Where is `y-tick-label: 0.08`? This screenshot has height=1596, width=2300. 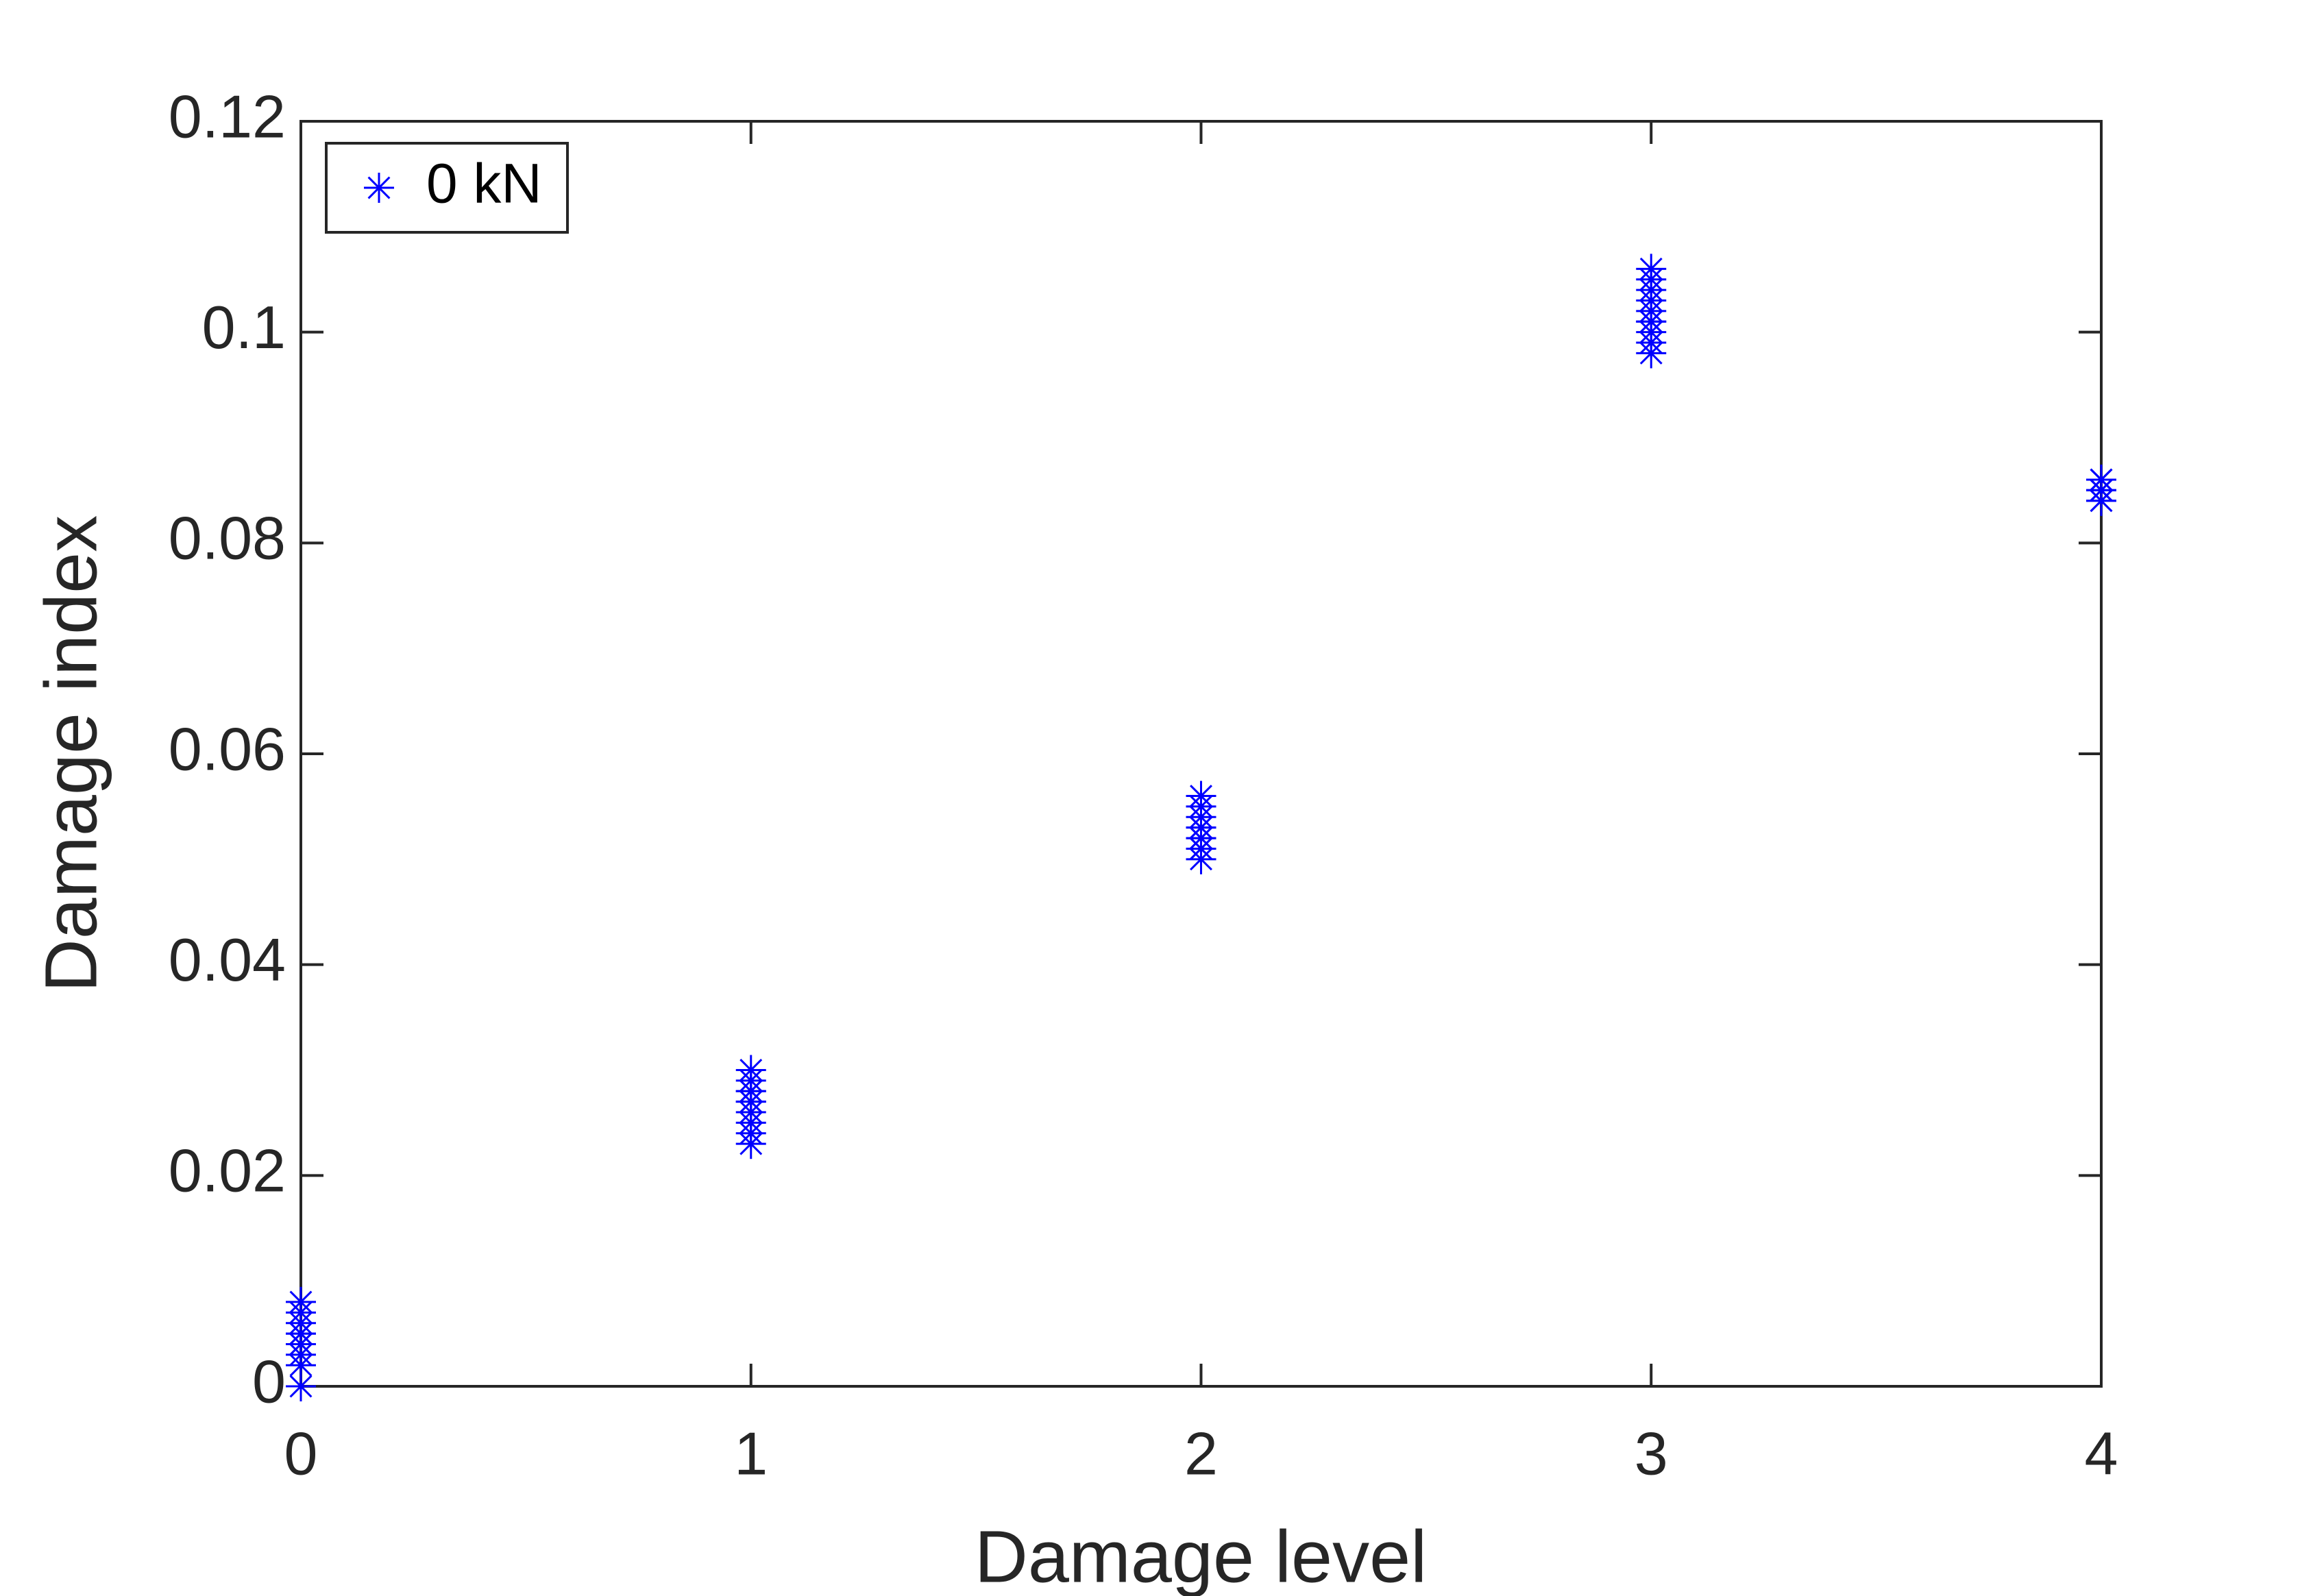
y-tick-label: 0.08 is located at coordinates (227, 538).